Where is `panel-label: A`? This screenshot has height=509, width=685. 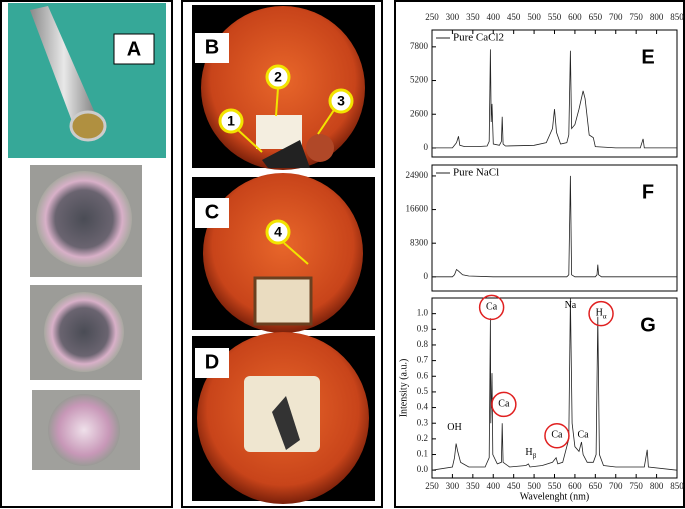 panel-label: A is located at coordinates (134, 49).